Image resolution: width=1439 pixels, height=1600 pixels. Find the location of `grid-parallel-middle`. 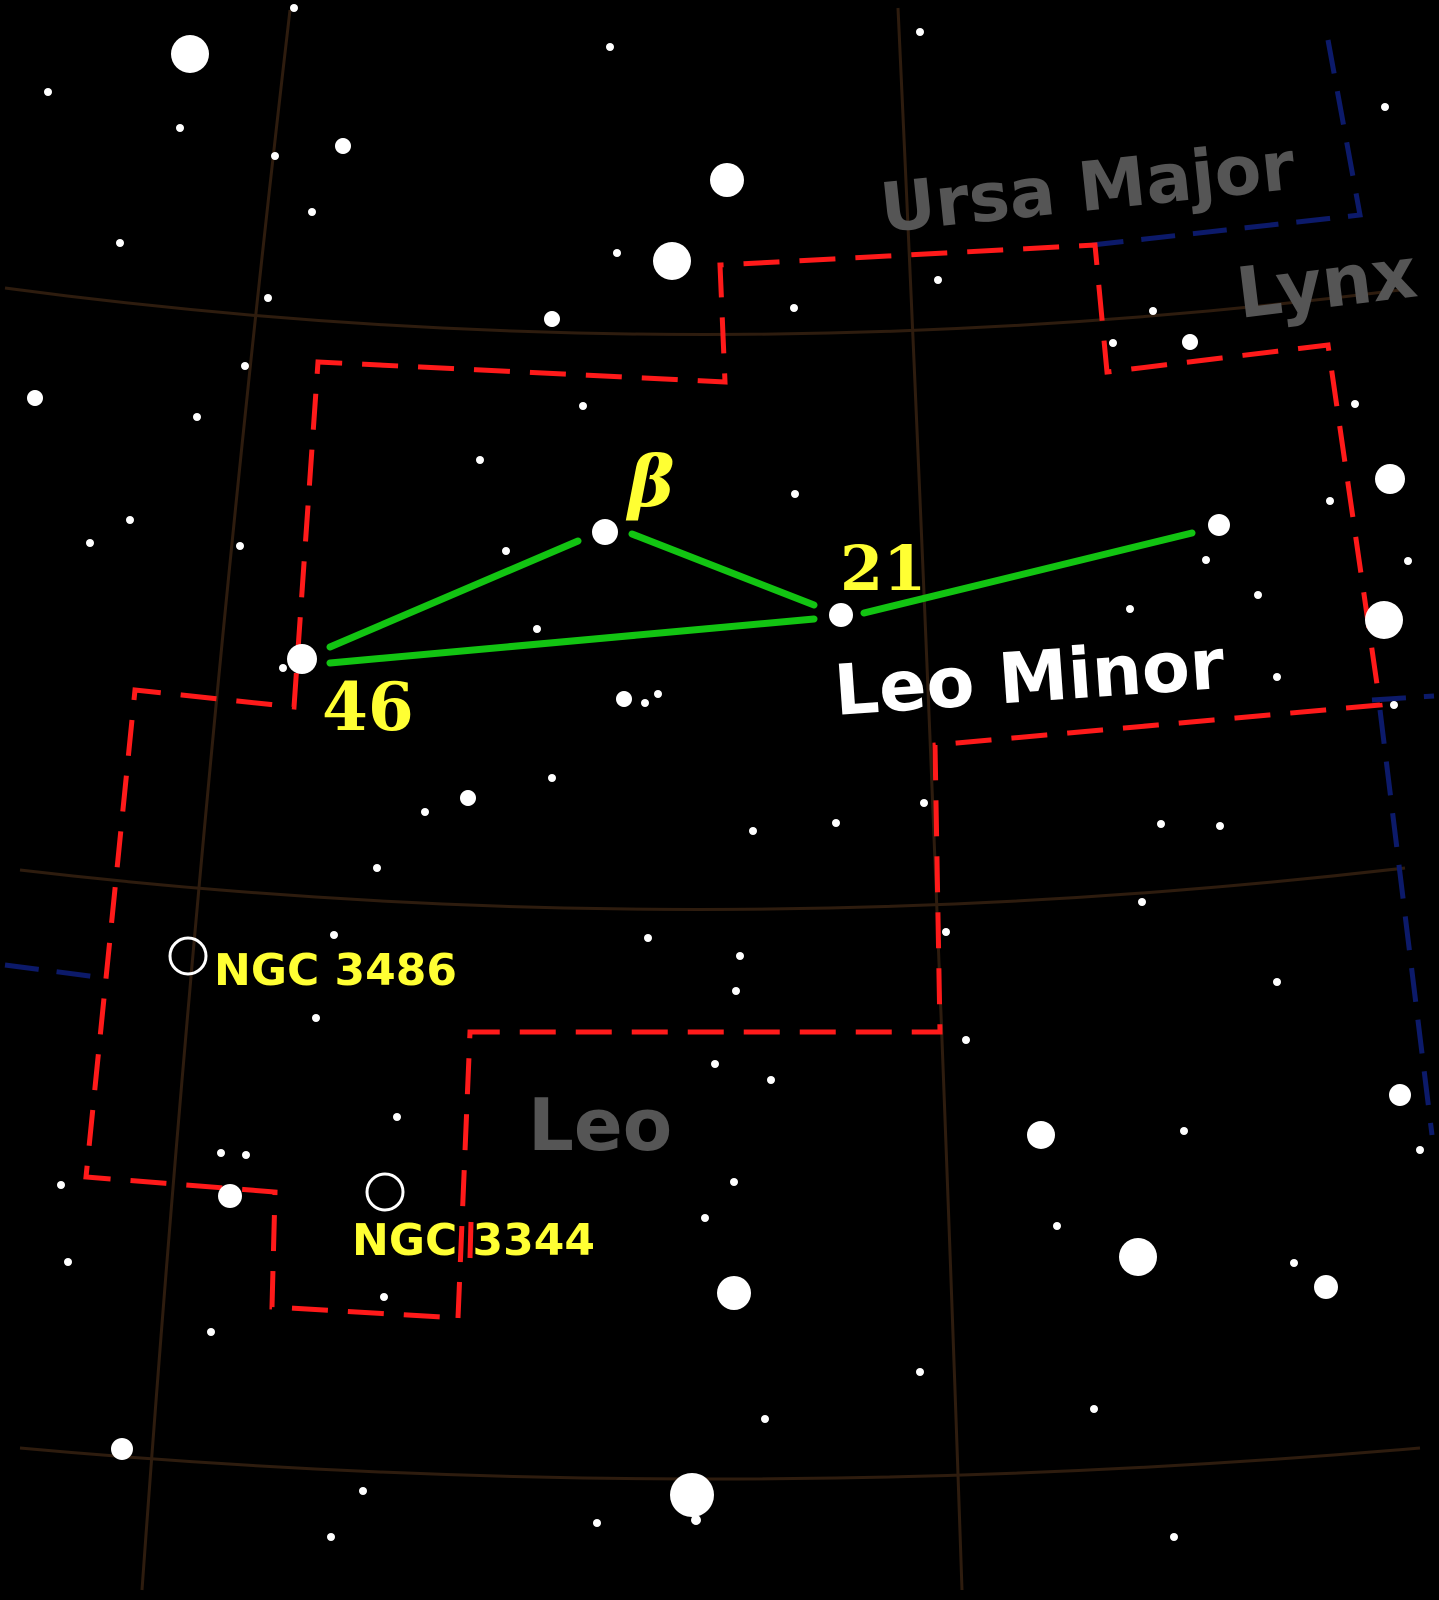

grid-parallel-middle is located at coordinates (712, 888).